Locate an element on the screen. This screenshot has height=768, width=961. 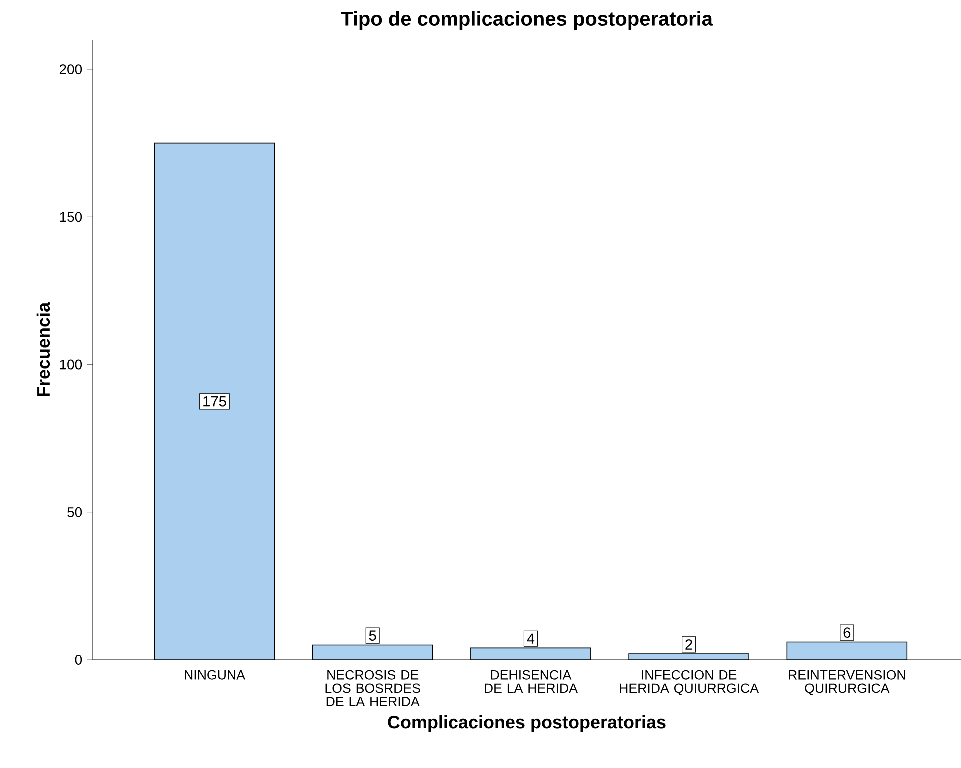
data-label: 5 is located at coordinates (372, 635).